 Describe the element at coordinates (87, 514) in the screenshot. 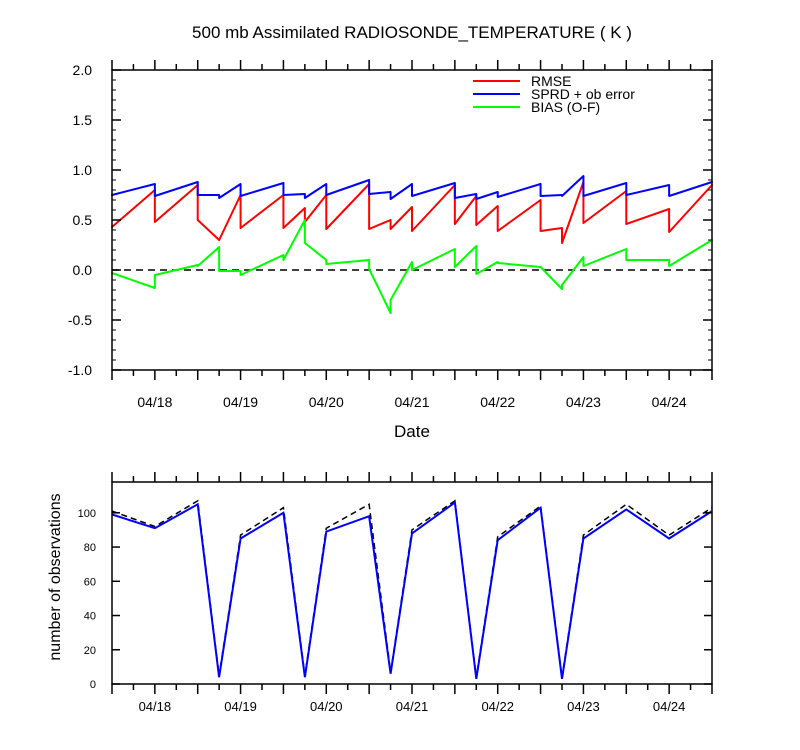

I see `y-tick-label: 100` at that location.